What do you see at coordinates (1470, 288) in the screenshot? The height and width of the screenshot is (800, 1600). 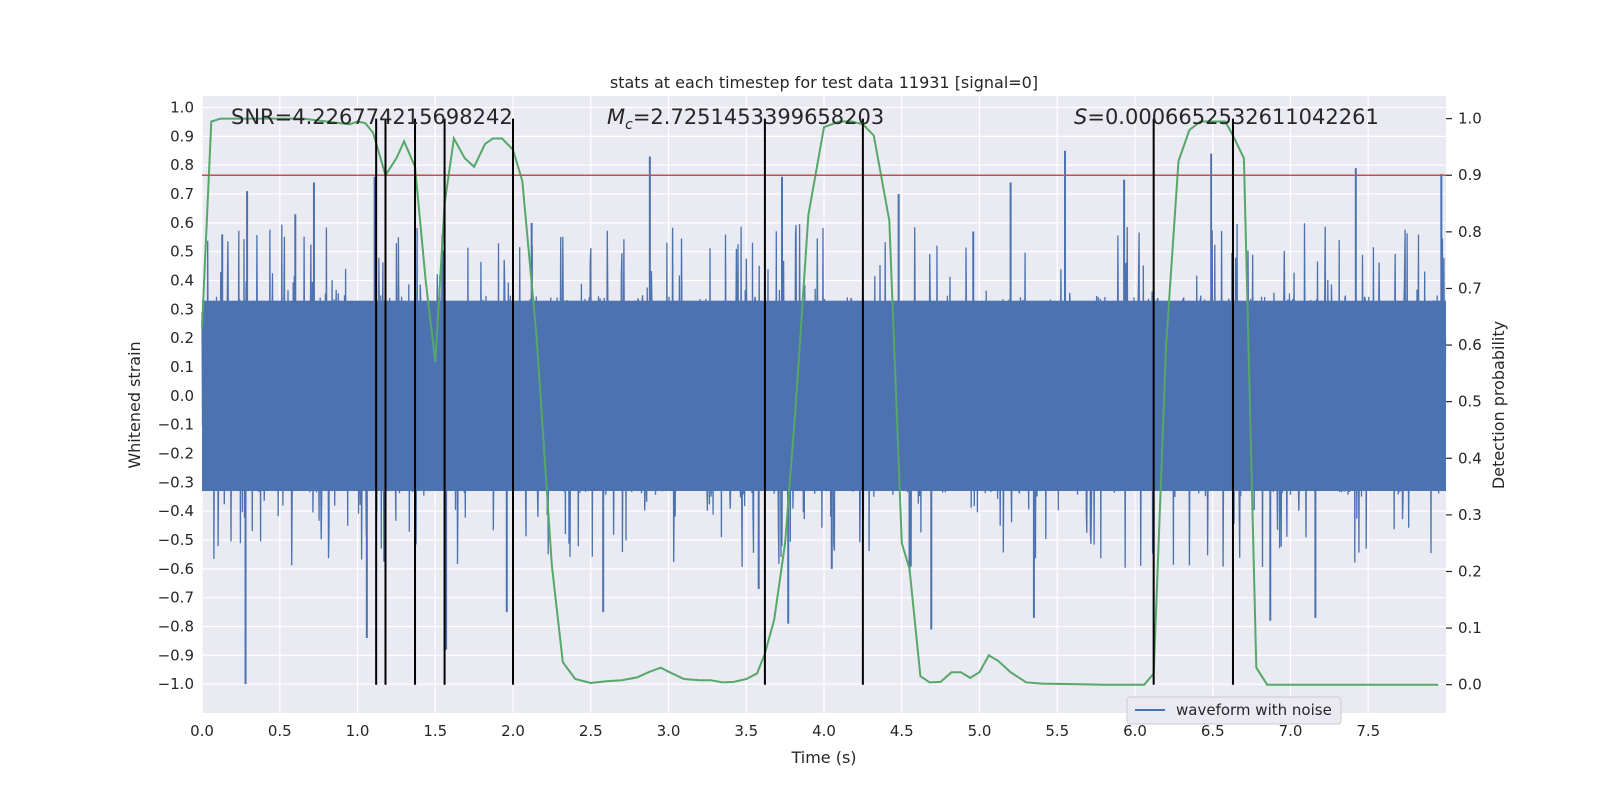 I see `y-right-tick-label: 0.7` at bounding box center [1470, 288].